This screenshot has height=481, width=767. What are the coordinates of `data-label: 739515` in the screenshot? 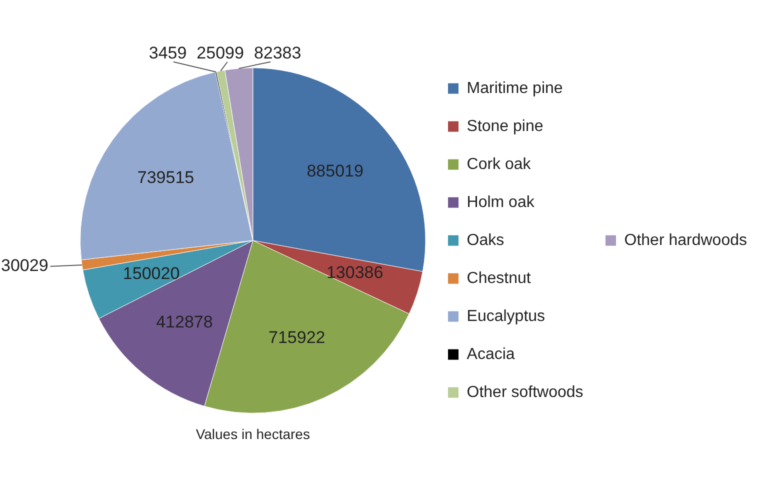 It's located at (165, 178).